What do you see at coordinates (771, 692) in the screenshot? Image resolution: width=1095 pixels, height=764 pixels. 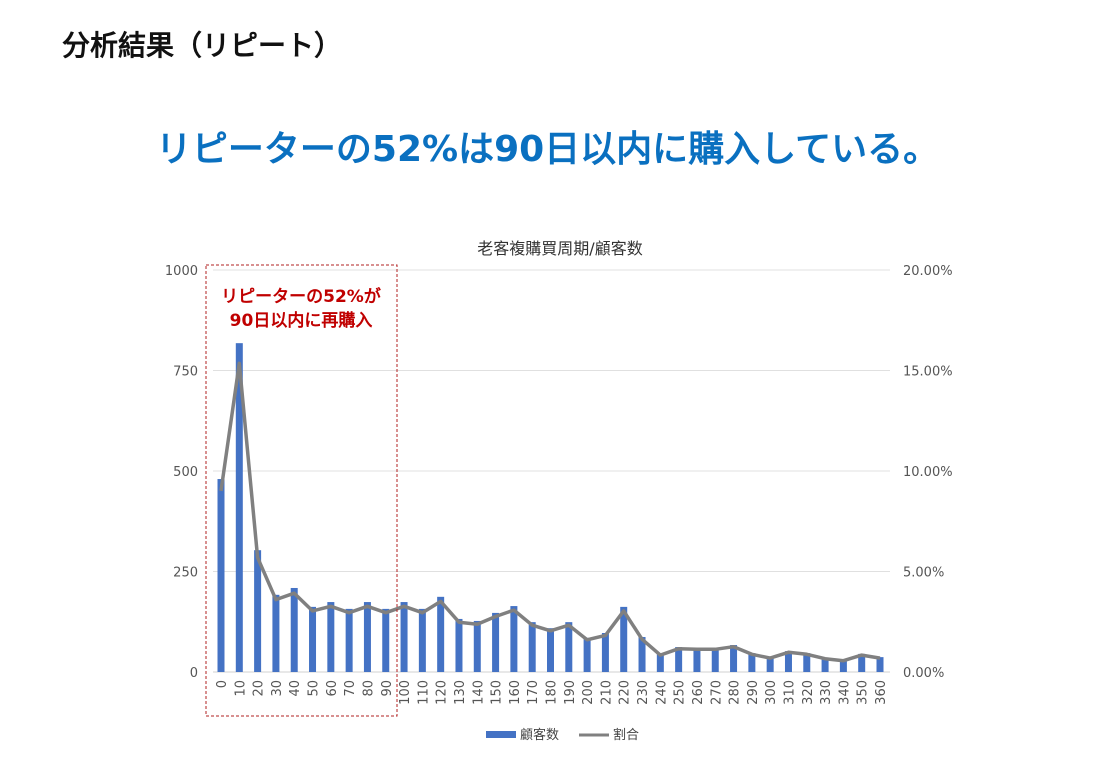 I see `x-tick-label: 300` at bounding box center [771, 692].